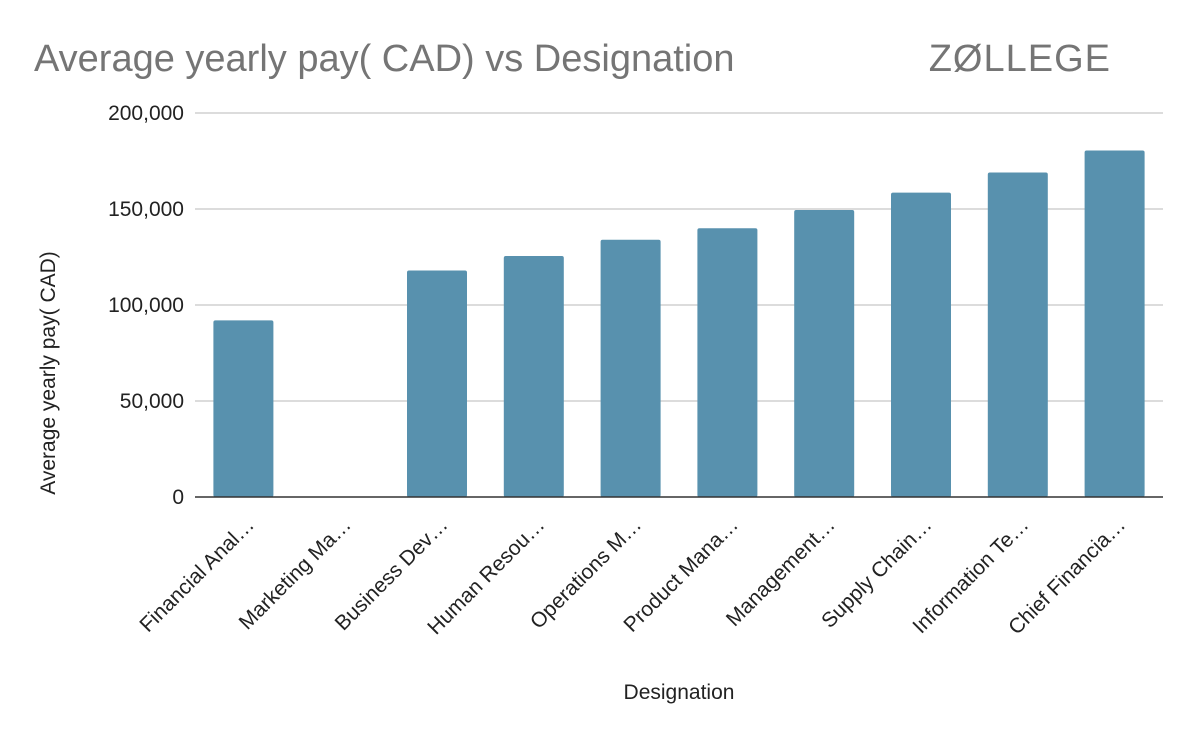 Image resolution: width=1200 pixels, height=742 pixels. I want to click on y-tick-label: 100,000, so click(146, 305).